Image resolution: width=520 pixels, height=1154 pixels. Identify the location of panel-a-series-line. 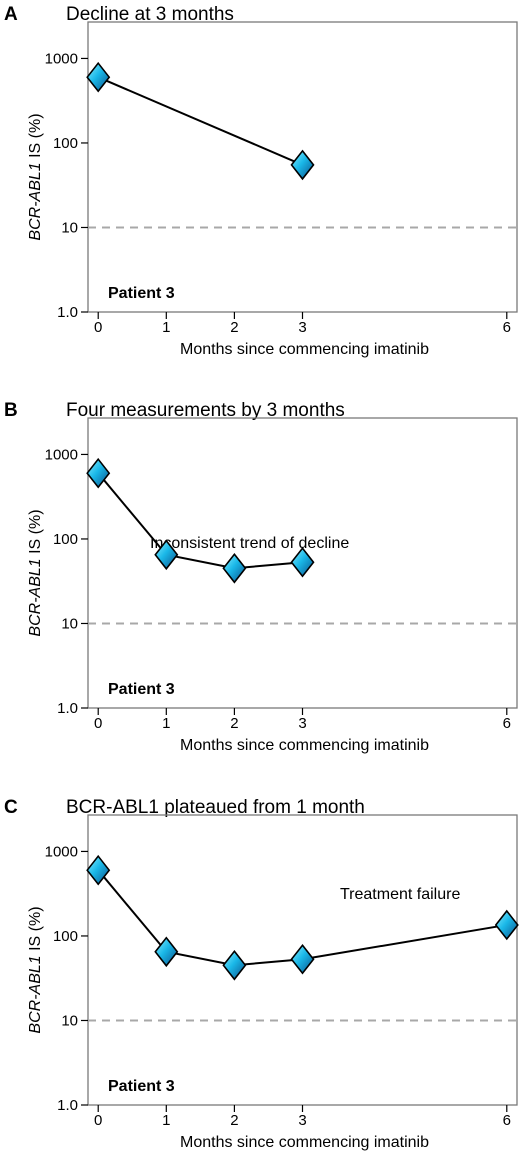
(200, 121).